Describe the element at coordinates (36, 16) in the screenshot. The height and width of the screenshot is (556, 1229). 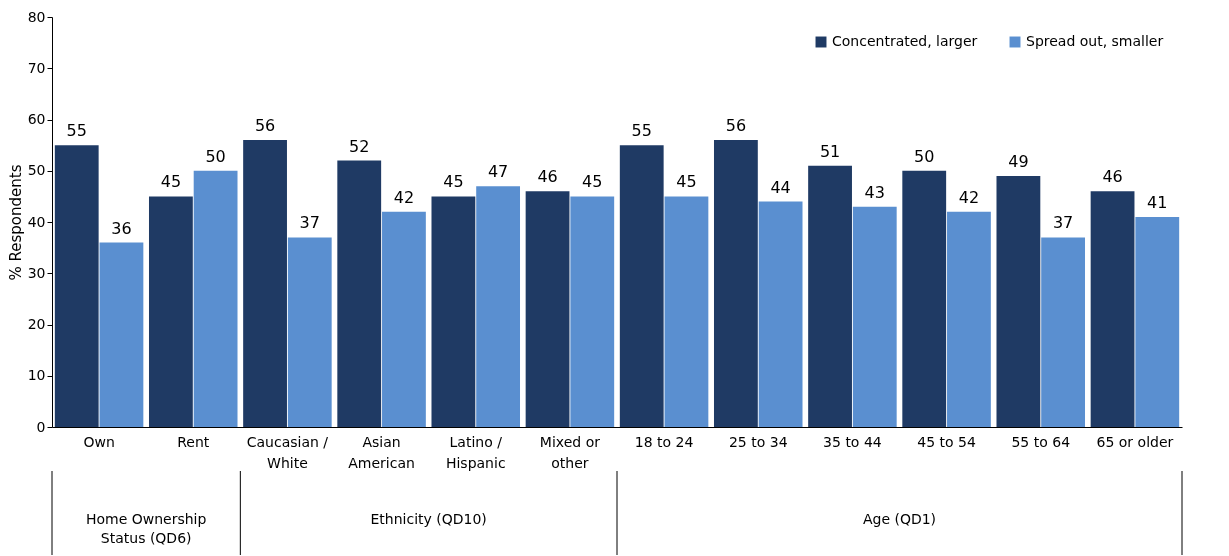
I see `y-tick-label: 80` at that location.